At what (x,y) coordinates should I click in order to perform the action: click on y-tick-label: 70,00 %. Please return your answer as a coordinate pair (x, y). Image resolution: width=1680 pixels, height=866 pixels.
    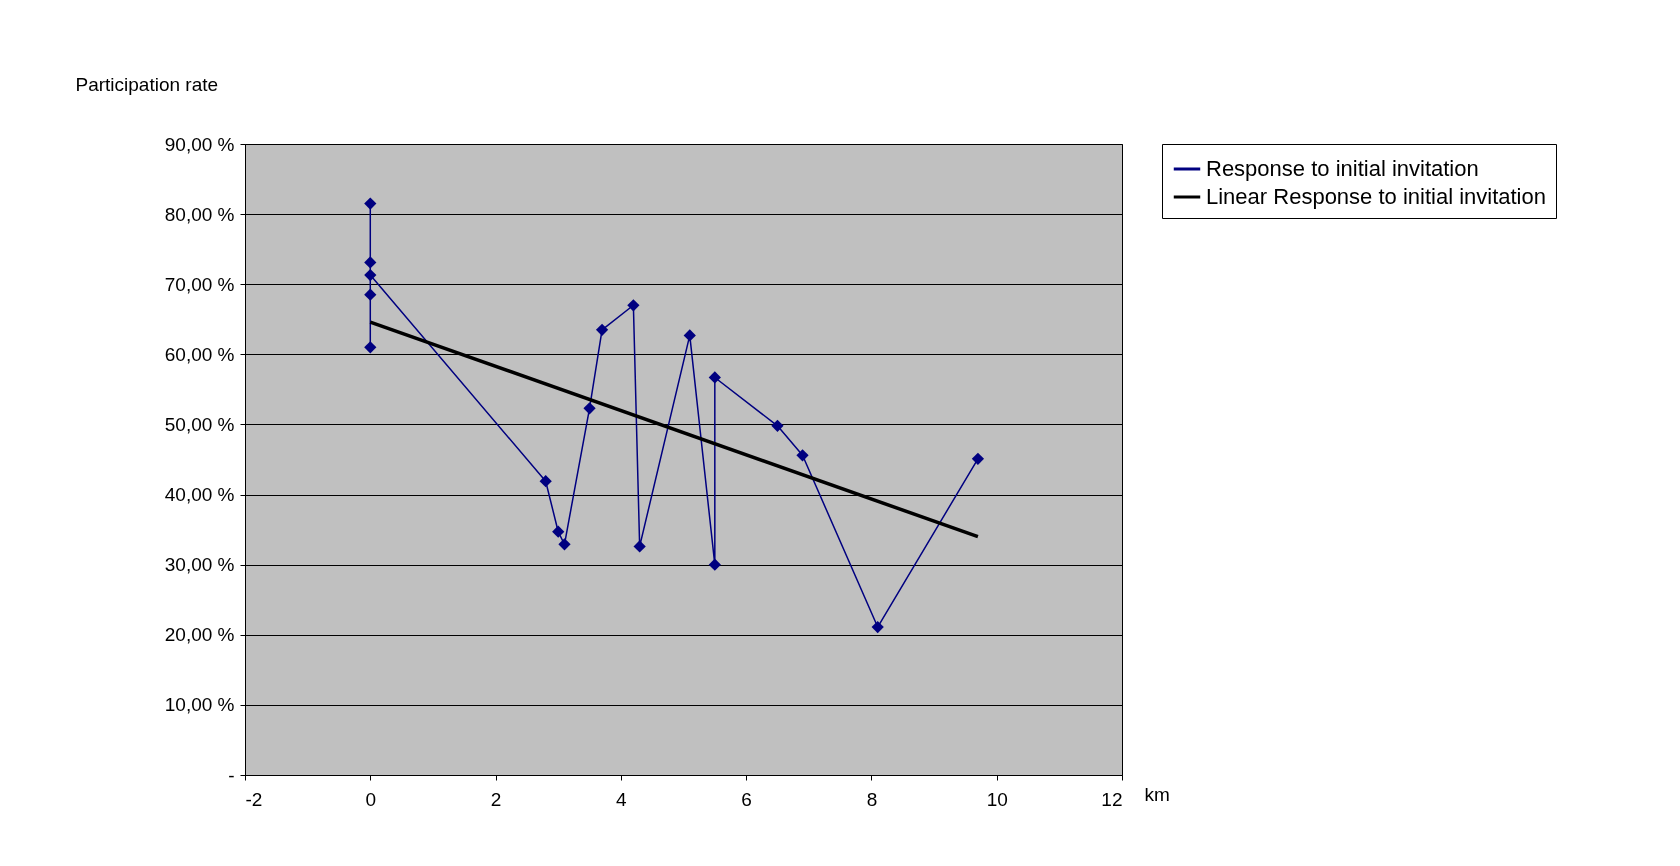
    Looking at the image, I should click on (199, 284).